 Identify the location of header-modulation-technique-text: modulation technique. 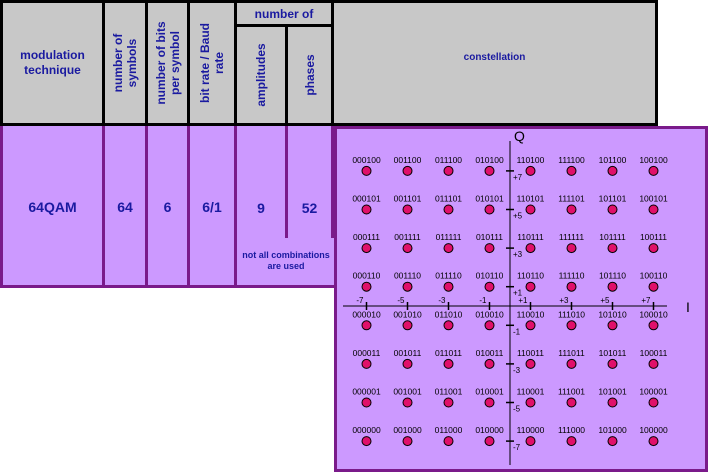
(52, 62).